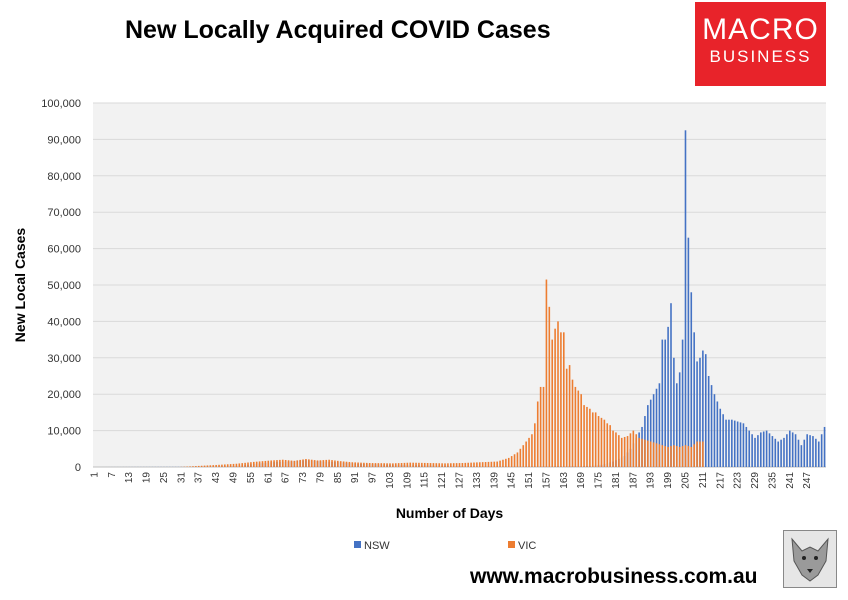  What do you see at coordinates (633, 480) in the screenshot?
I see `x-tick-label: 187` at bounding box center [633, 480].